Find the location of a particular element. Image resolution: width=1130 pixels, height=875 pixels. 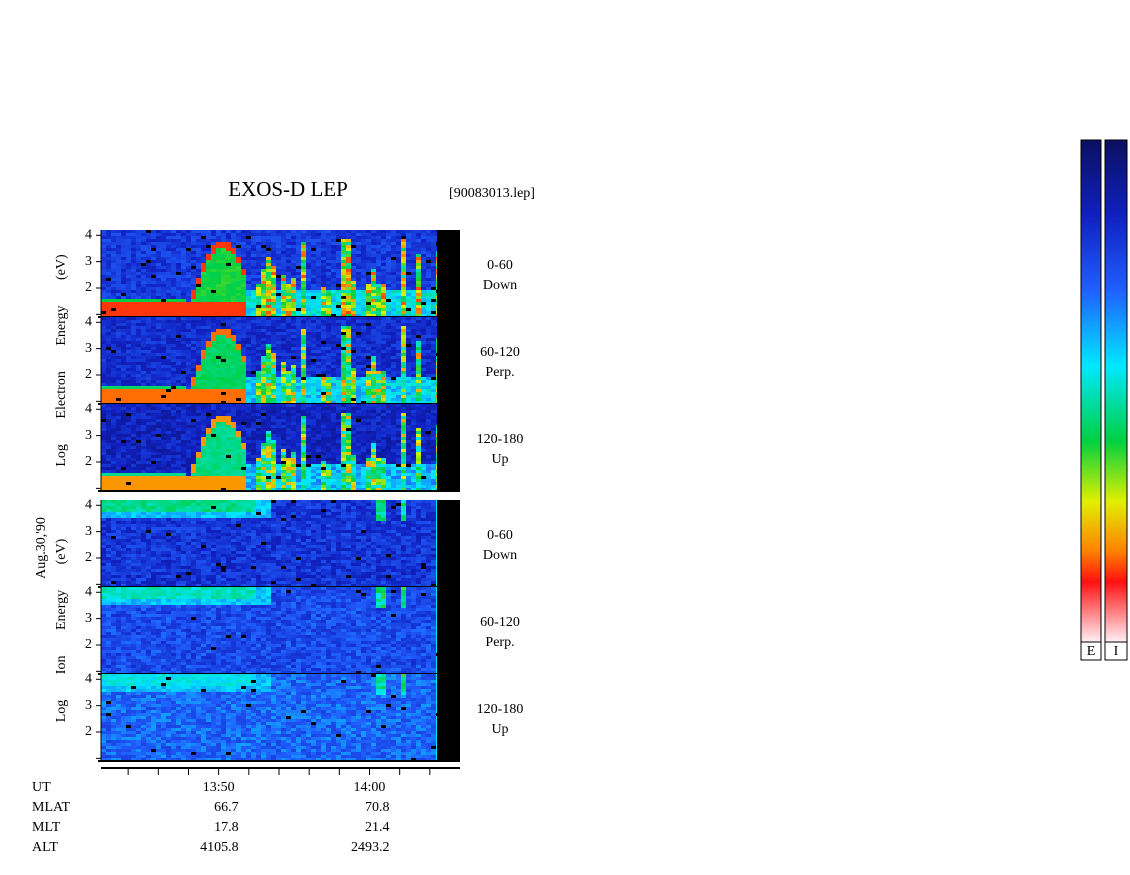

colorbar is located at coordinates (1091, 391).